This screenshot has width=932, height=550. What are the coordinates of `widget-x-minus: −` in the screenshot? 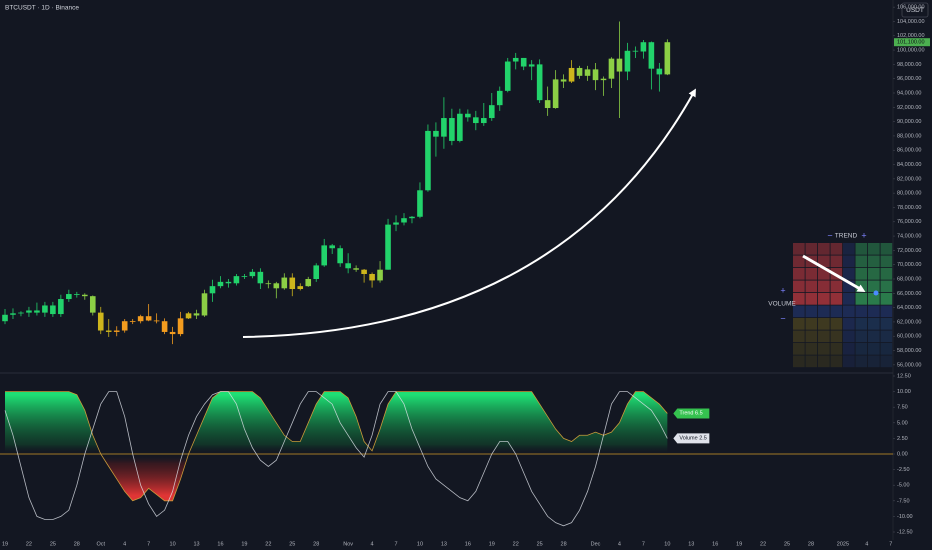 It's located at (829, 235).